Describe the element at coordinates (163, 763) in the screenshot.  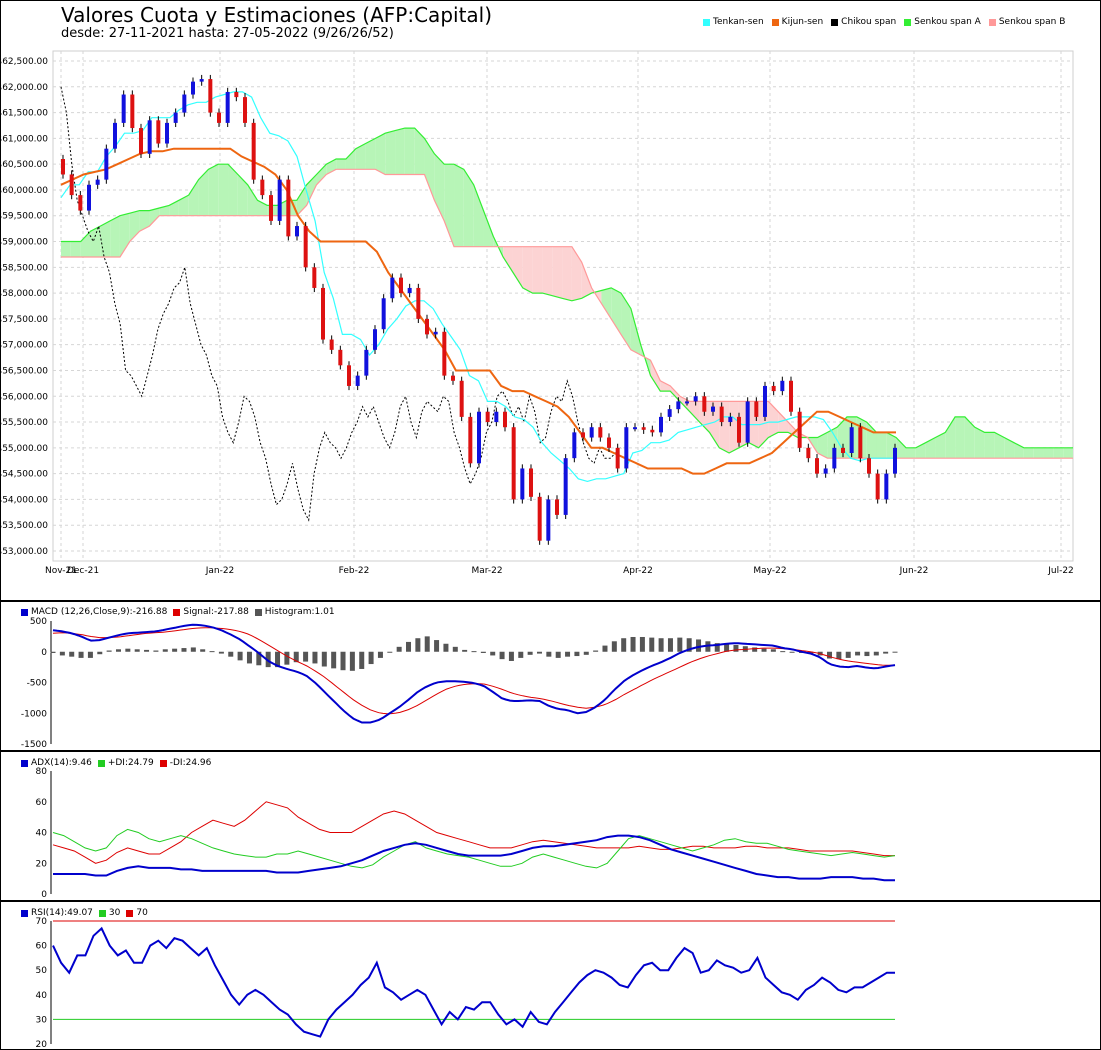
I see `adx-legend-minus-di-swatch` at that location.